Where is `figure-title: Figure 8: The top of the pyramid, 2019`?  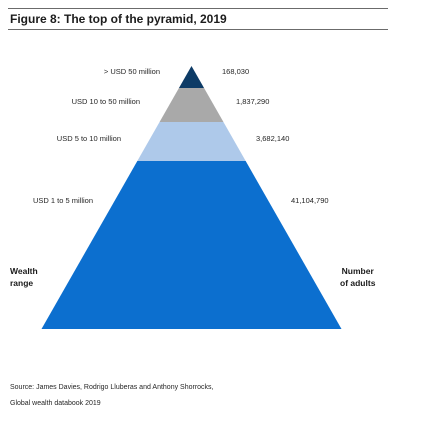 figure-title: Figure 8: The top of the pyramid, 2019 is located at coordinates (118, 19).